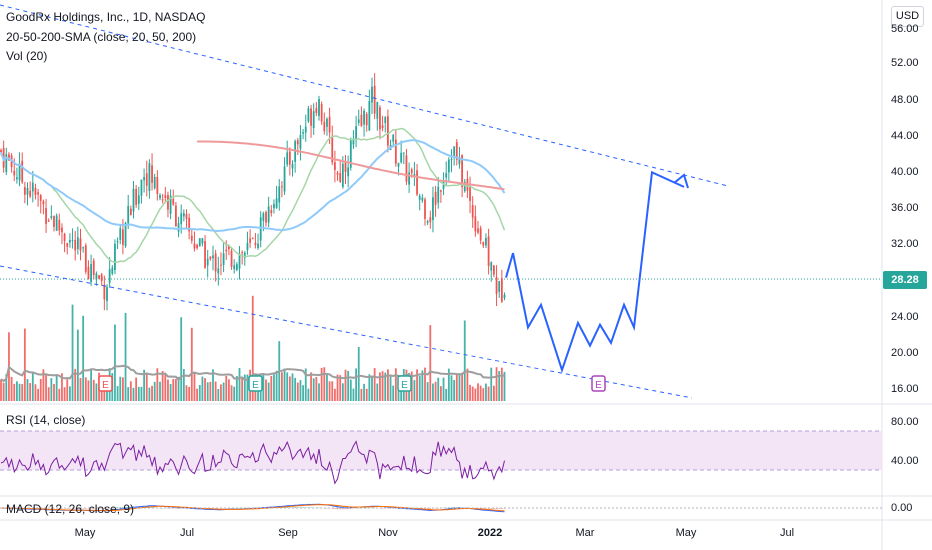  Describe the element at coordinates (187, 533) in the screenshot. I see `time-tick: Jul` at that location.